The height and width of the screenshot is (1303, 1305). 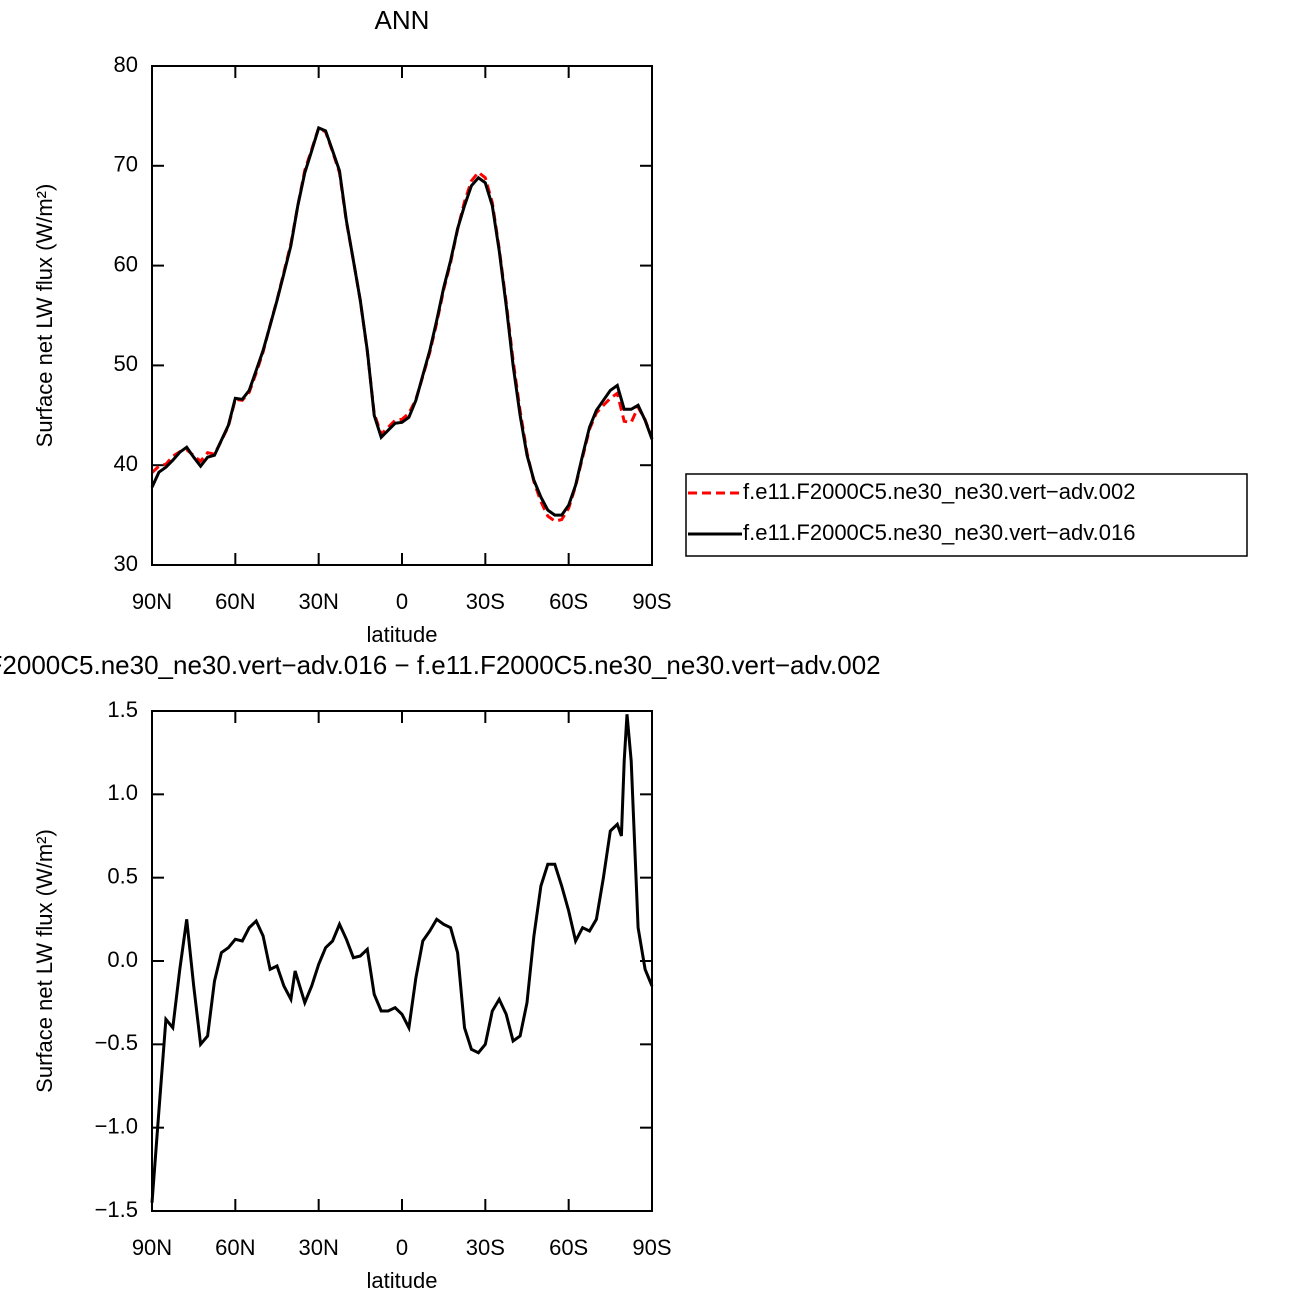 What do you see at coordinates (122, 792) in the screenshot?
I see `y-tick-label: 1.0` at bounding box center [122, 792].